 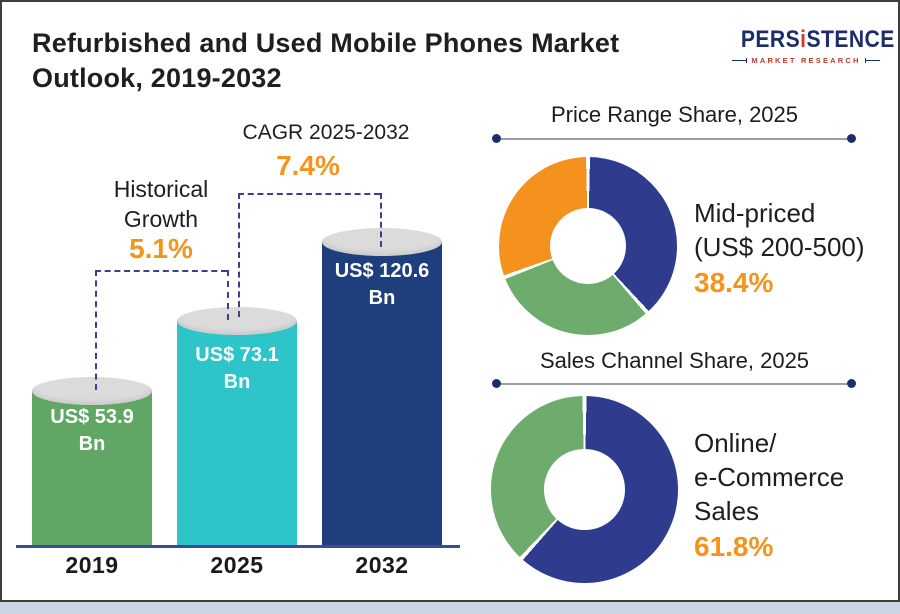 I want to click on logo-accent-letter: i, so click(x=803, y=39).